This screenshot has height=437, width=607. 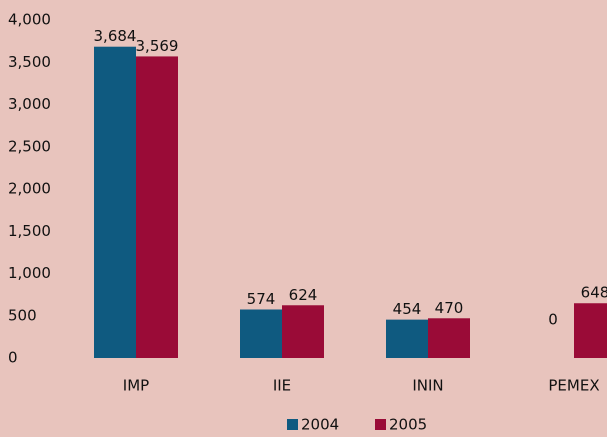 I want to click on x-tick-label: IMP, so click(x=136, y=386).